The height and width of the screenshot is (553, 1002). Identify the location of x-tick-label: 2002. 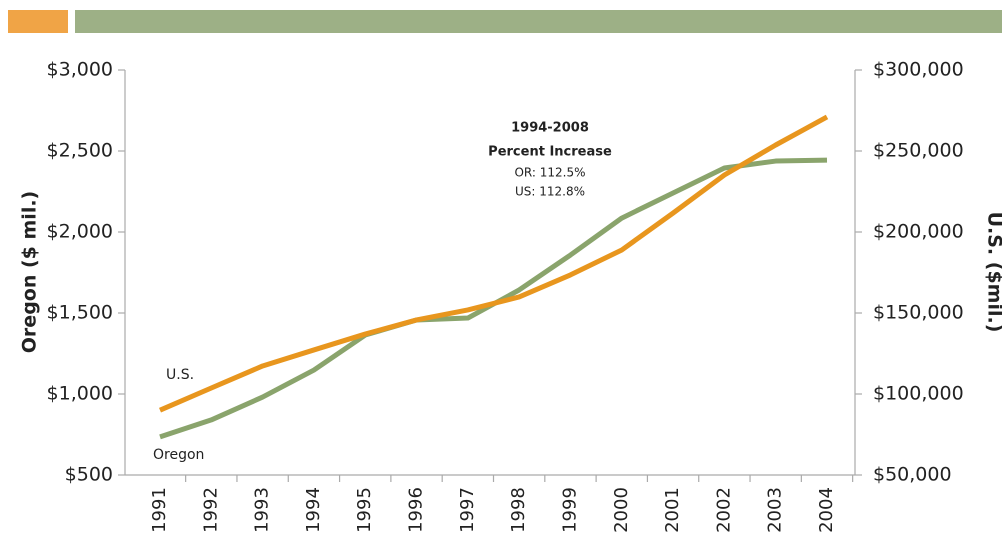
(723, 510).